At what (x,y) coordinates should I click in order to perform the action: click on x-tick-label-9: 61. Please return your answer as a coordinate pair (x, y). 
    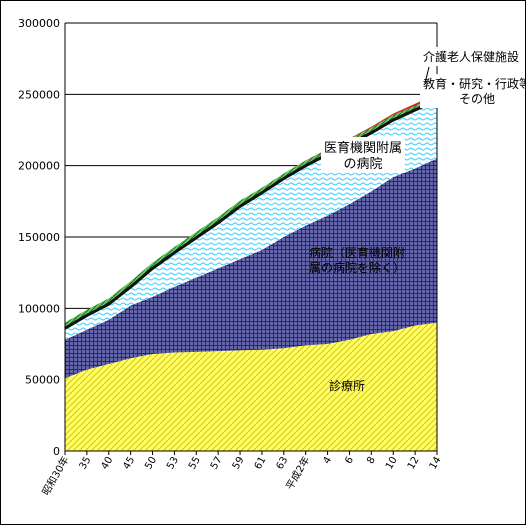
    Looking at the image, I should click on (261, 463).